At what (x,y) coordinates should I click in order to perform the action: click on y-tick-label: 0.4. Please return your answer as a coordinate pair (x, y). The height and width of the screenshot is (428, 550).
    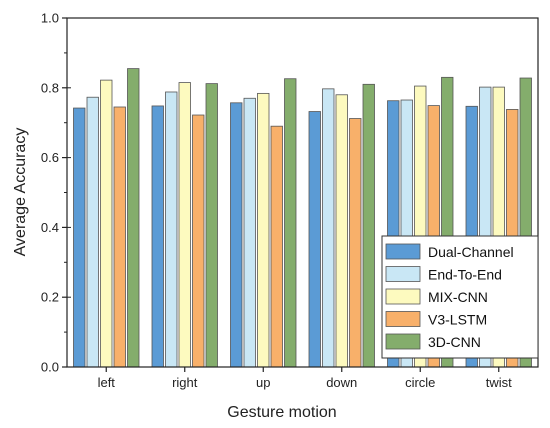
    Looking at the image, I should click on (50, 227).